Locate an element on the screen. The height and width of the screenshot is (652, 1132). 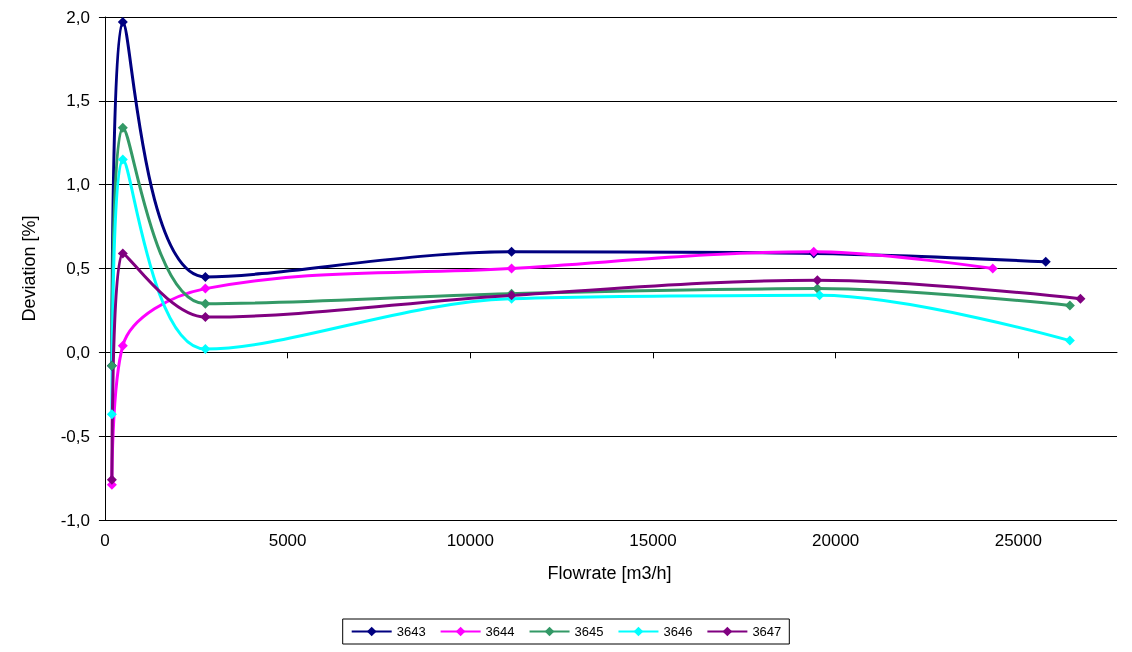
x-tick-label: 10000 is located at coordinates (470, 540).